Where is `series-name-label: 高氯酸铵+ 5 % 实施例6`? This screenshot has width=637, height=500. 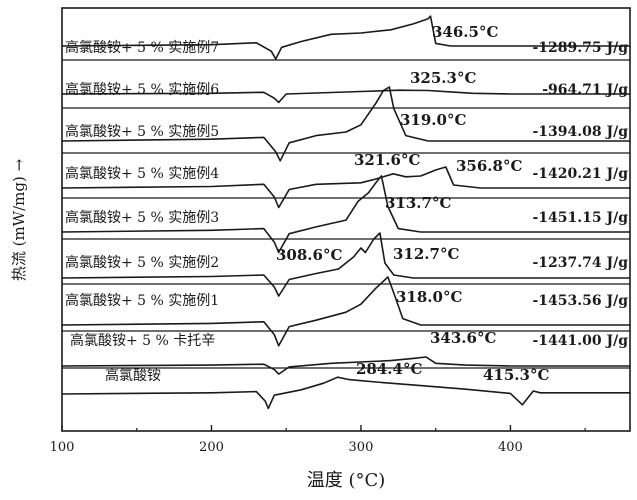 series-name-label: 高氯酸铵+ 5 % 实施例6 is located at coordinates (142, 89).